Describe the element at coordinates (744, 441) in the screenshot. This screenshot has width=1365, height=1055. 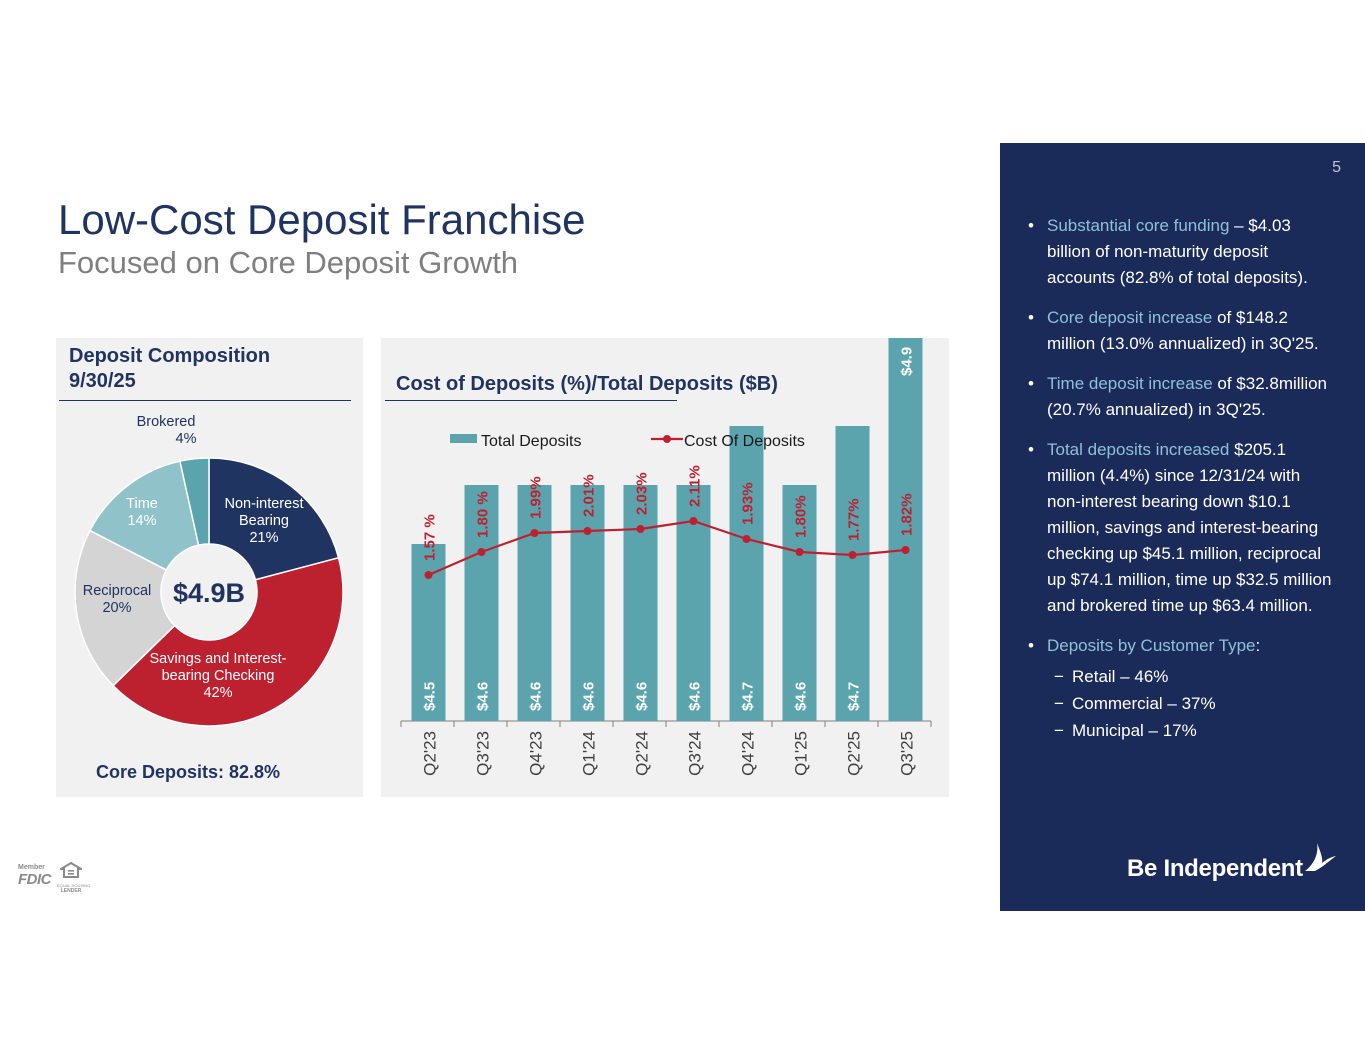
I see `legend-label-cost-of-deposits: Cost Of Deposits` at that location.